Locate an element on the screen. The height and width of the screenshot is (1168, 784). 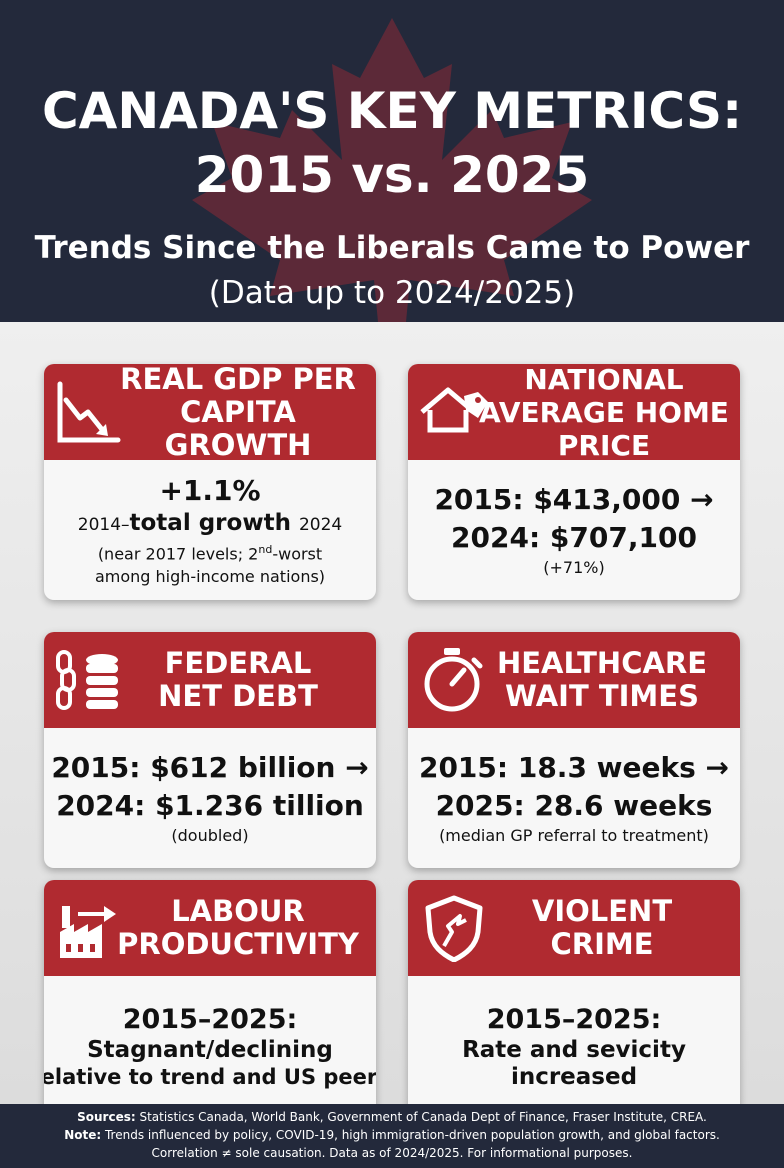
card-header: REAL GDP PER CAPITA GROWTH is located at coordinates (210, 413).